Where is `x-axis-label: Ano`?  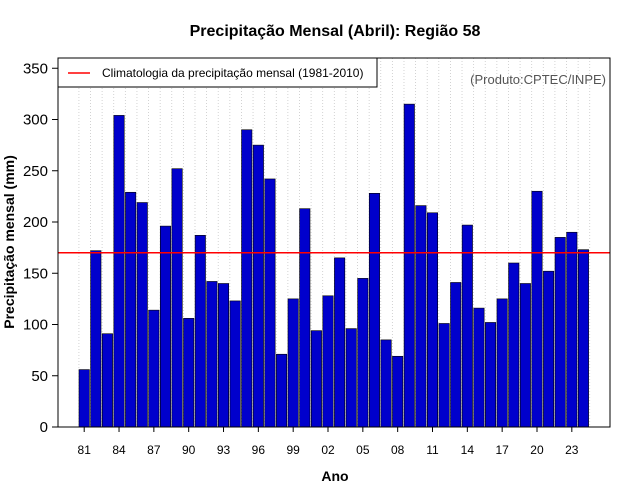
x-axis-label: Ano is located at coordinates (334, 476).